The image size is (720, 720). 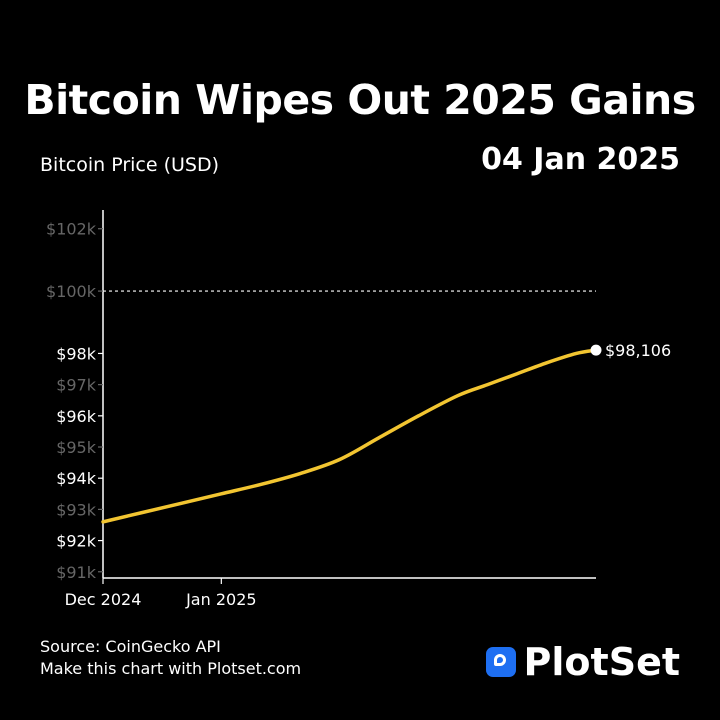 I want to click on y-tick-label: $98k, so click(x=76, y=353).